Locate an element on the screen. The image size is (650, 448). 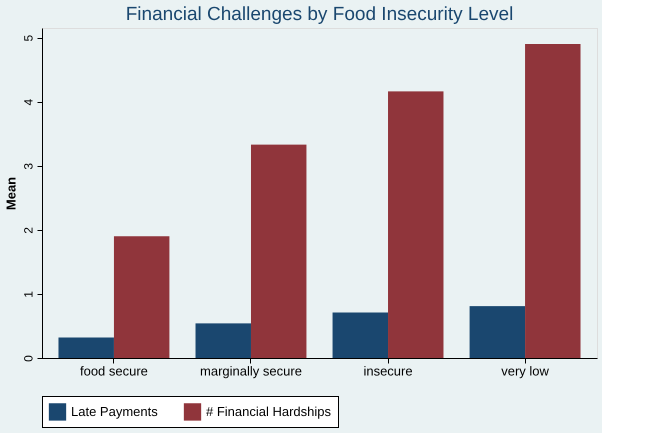
x-tick-label: very low is located at coordinates (525, 371).